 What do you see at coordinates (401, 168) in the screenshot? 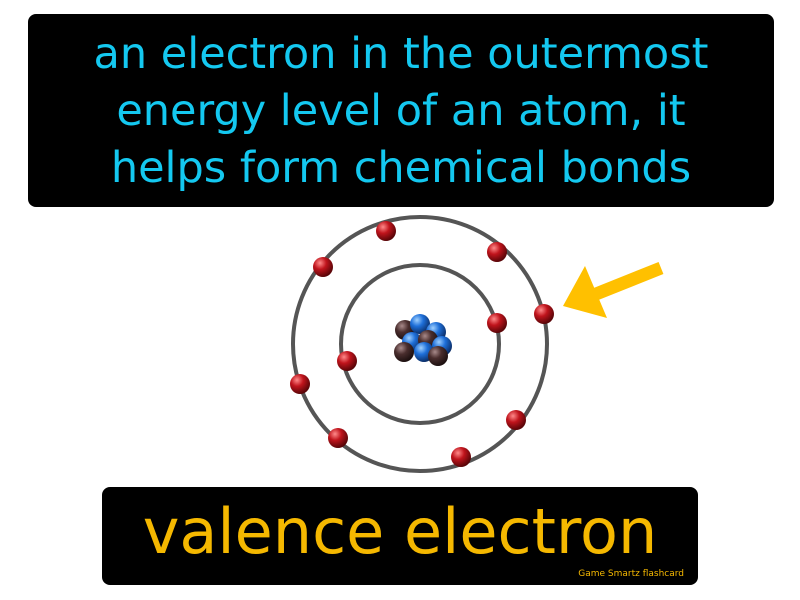
I see `definition-line-3: helps form chemical bonds` at bounding box center [401, 168].